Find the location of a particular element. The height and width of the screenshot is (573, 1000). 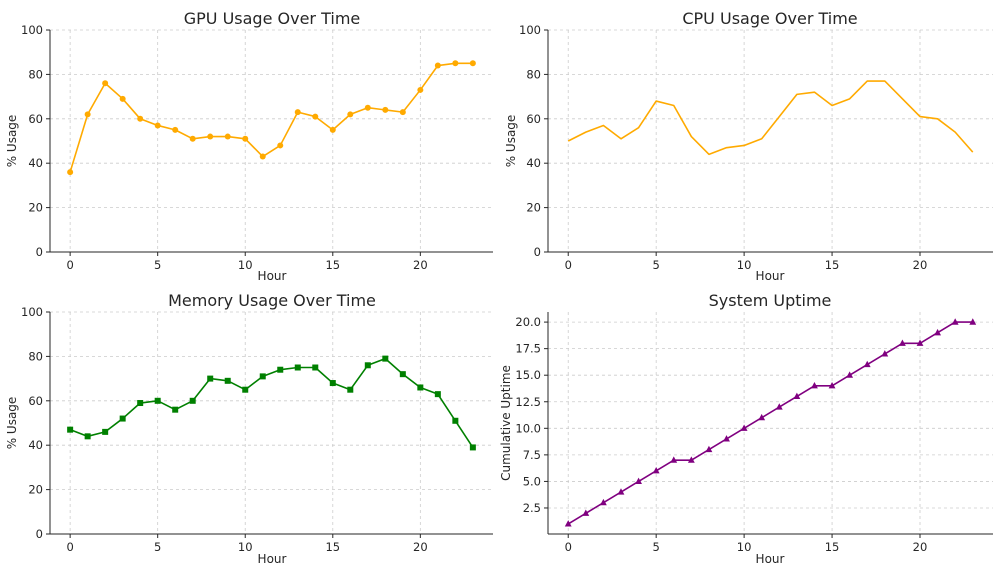

y-tick-label: 2.5 is located at coordinates (532, 508).